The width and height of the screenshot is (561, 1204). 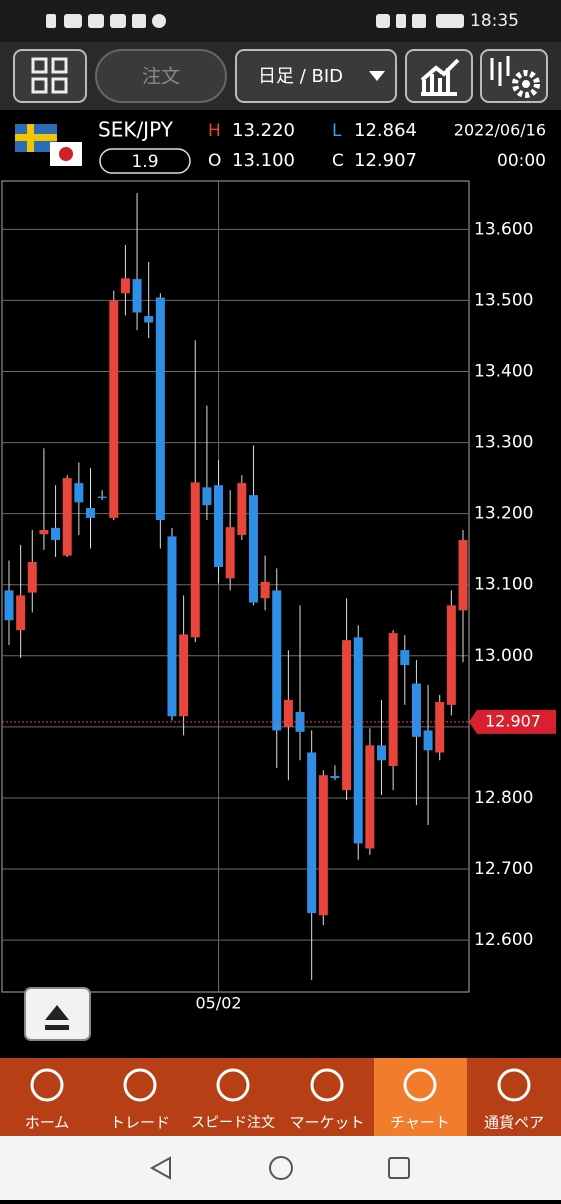 I want to click on lot: 1.9, so click(x=144, y=162).